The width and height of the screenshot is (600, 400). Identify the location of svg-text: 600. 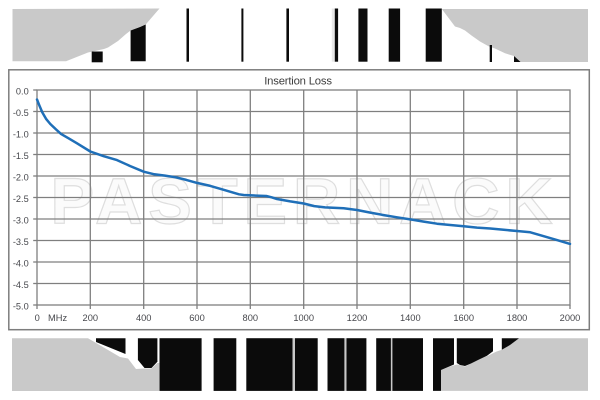
(197, 318).